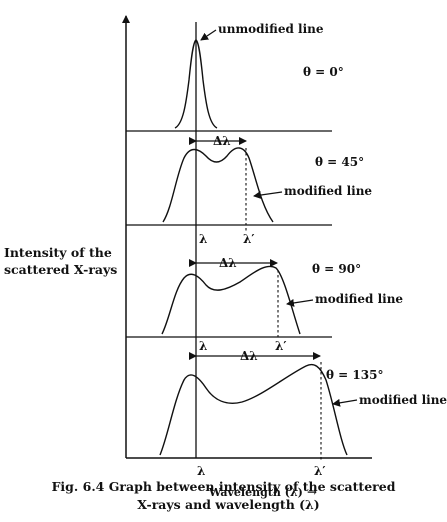 Image resolution: width=447 pixels, height=522 pixels. What do you see at coordinates (320, 471) in the screenshot?
I see `lambda-prime-135: λ′` at bounding box center [320, 471].